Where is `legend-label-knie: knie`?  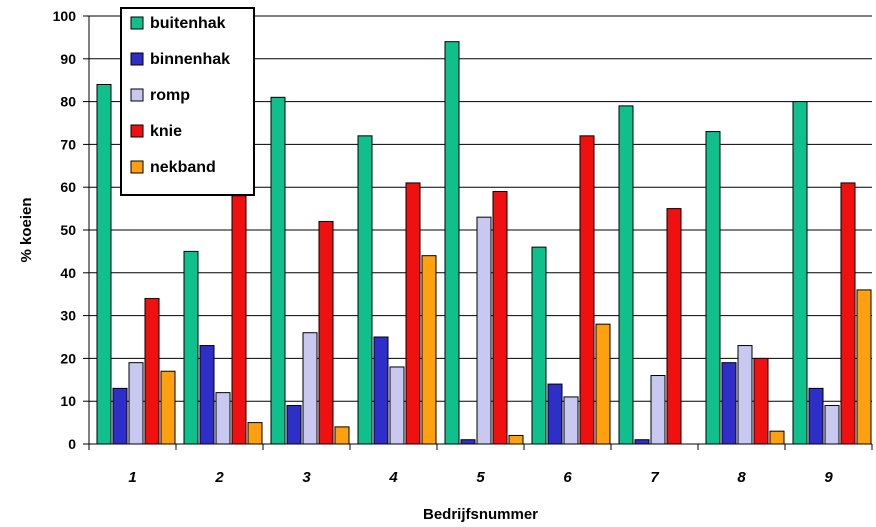 legend-label-knie: knie is located at coordinates (166, 131).